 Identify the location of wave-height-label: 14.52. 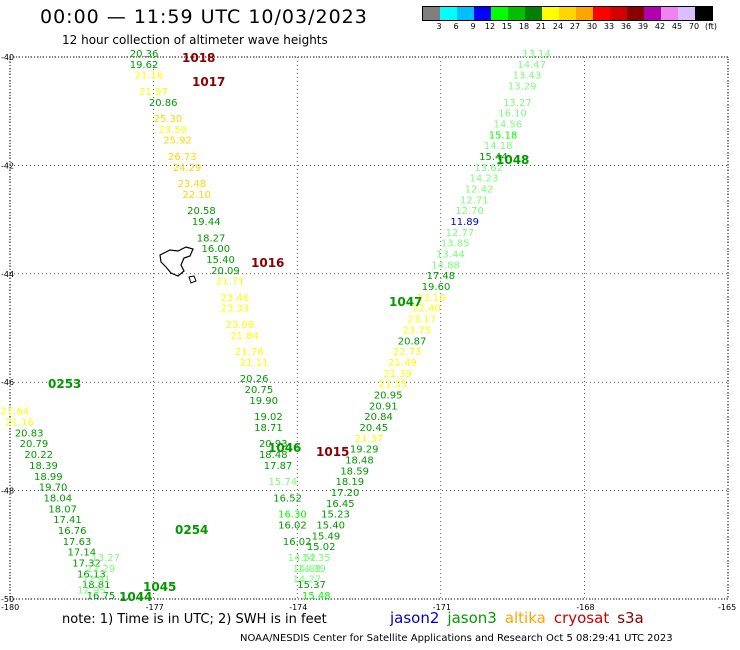
(302, 558).